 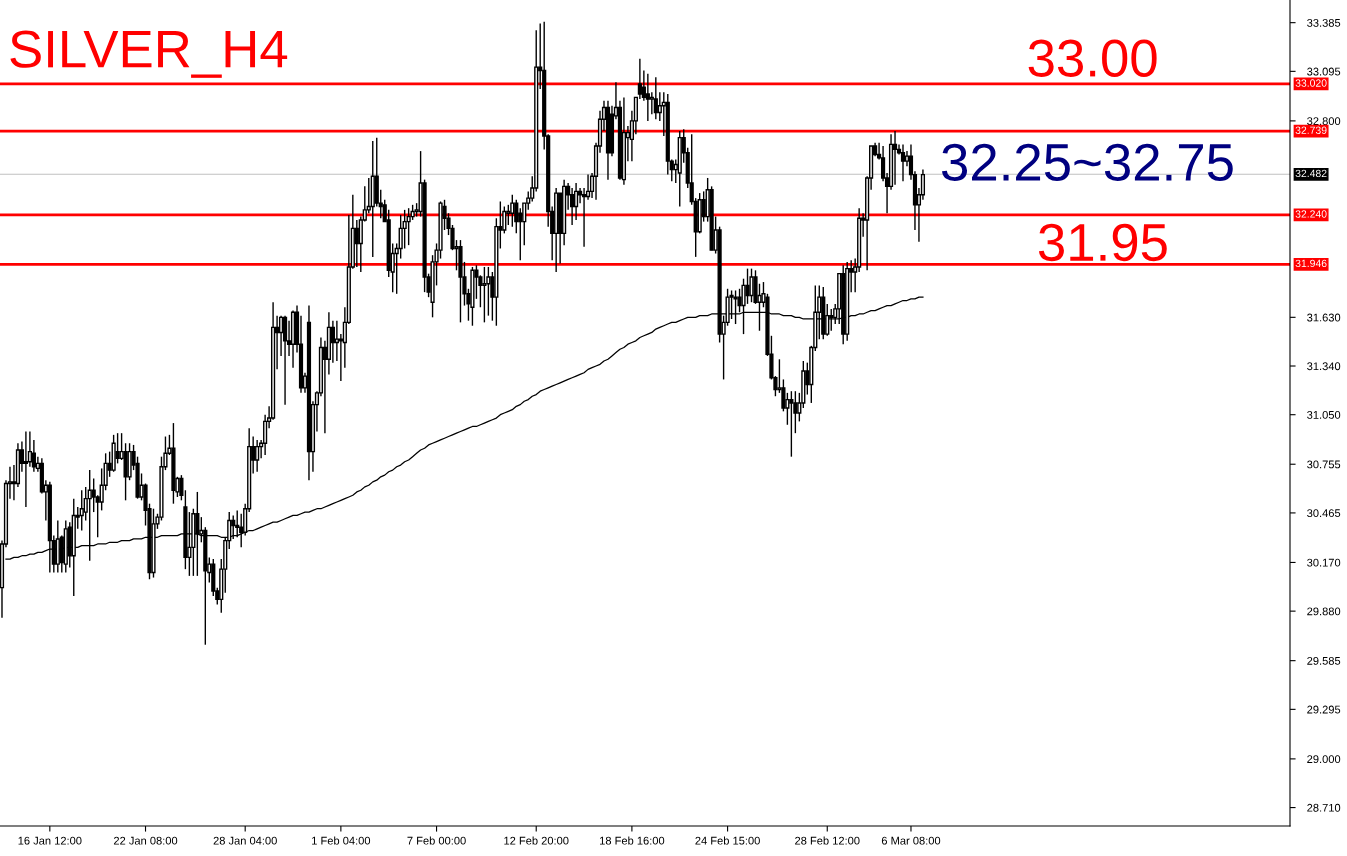 I want to click on ref-line-label: 32.739, so click(x=1311, y=130).